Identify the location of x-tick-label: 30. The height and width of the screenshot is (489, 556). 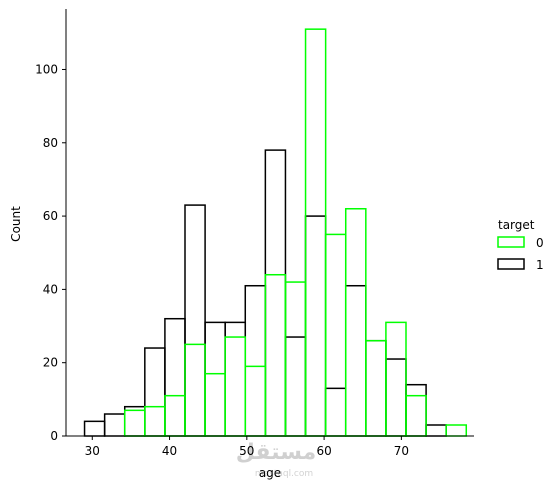
(92, 451).